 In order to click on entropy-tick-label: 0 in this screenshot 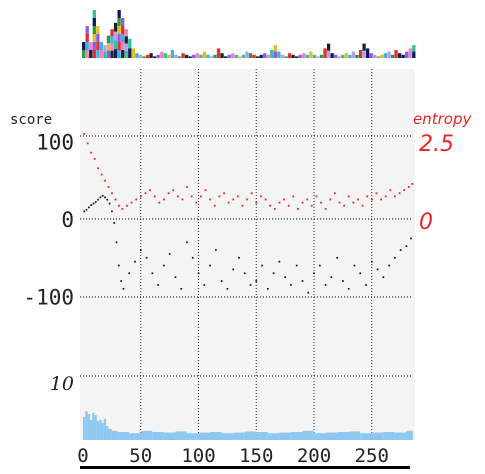, I will do `click(426, 222)`.